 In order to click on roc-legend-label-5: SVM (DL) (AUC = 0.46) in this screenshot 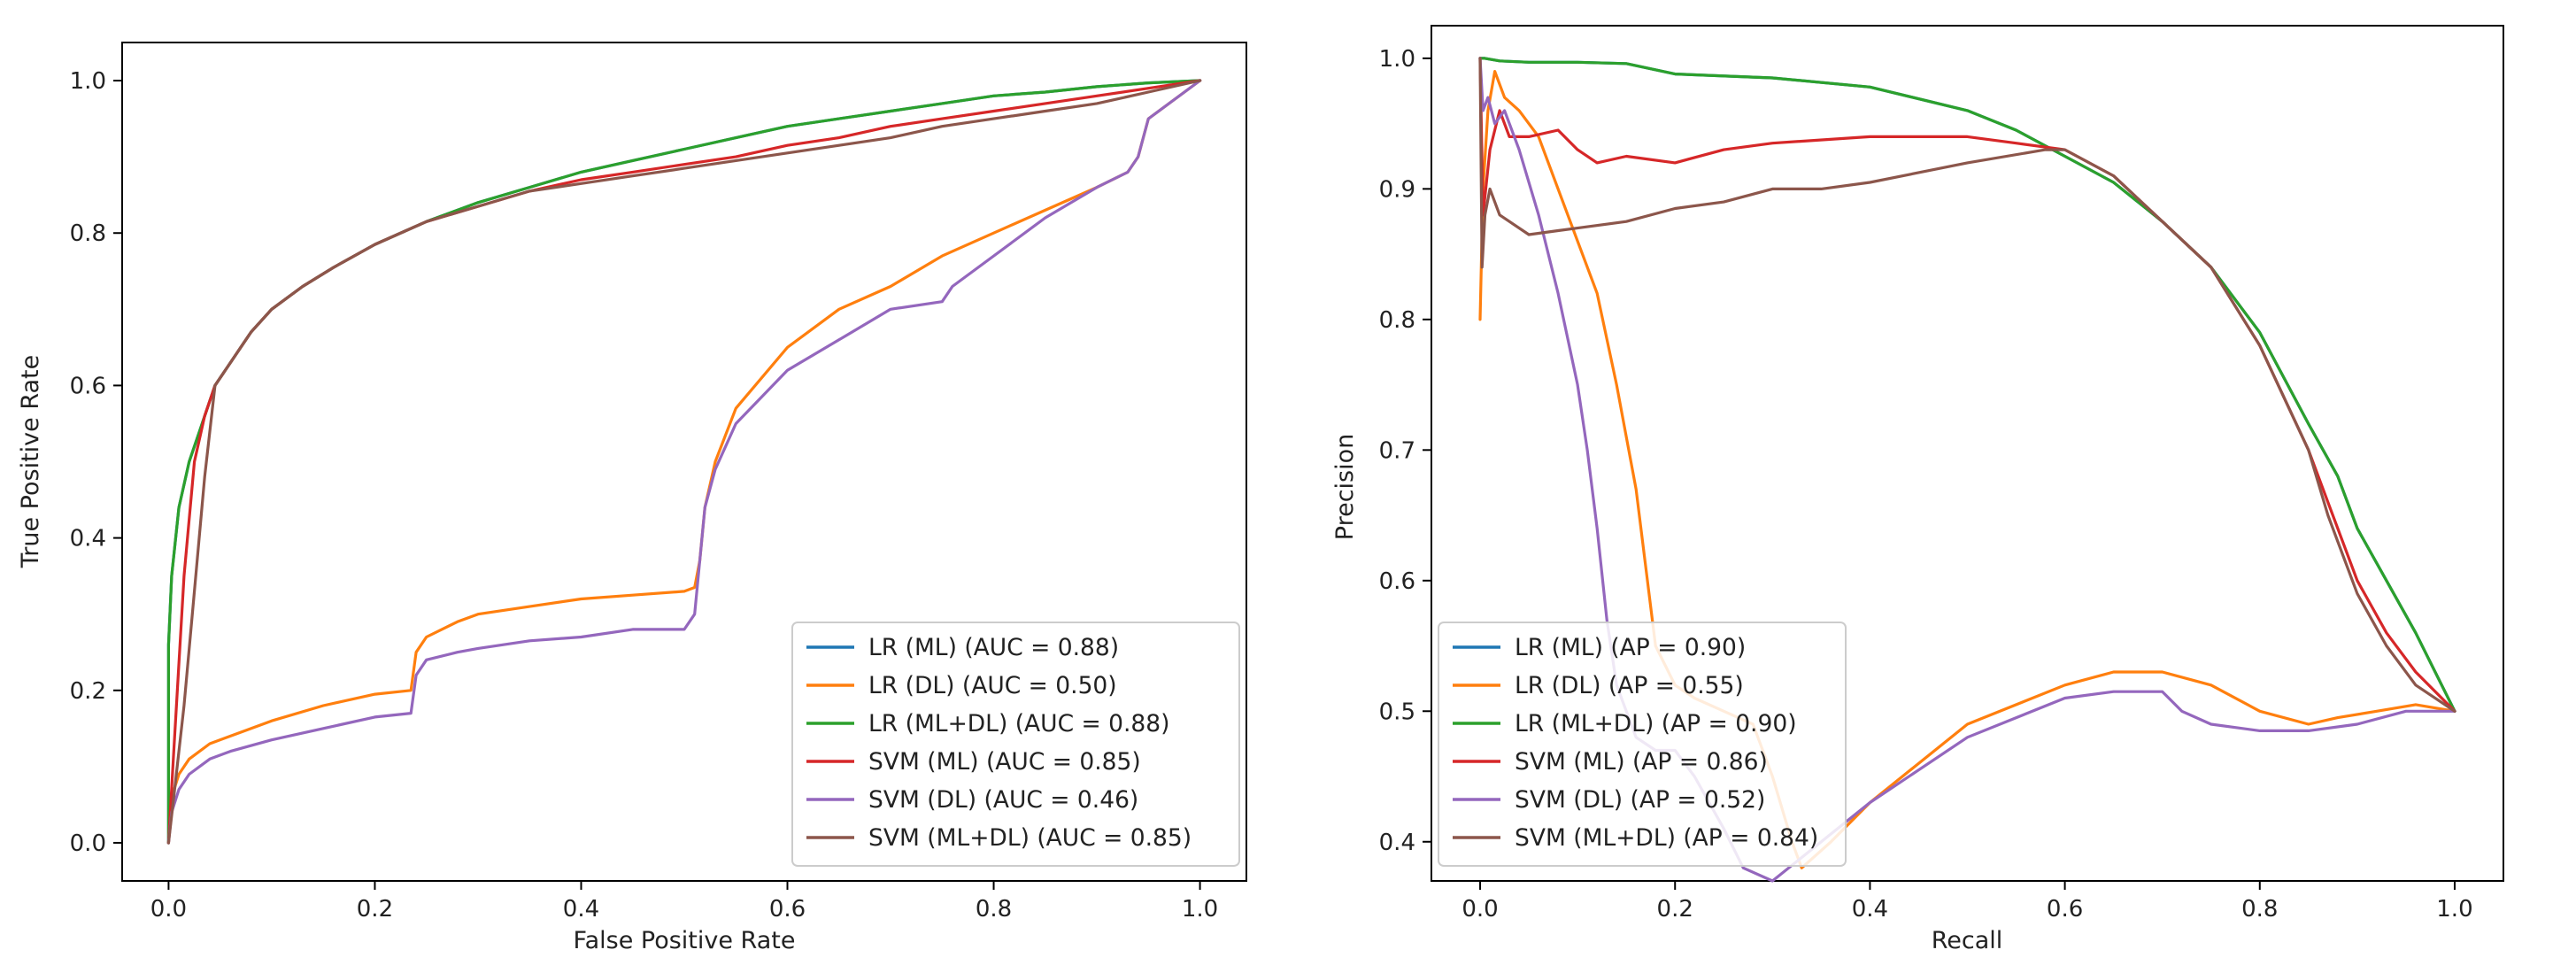, I will do `click(1003, 800)`.